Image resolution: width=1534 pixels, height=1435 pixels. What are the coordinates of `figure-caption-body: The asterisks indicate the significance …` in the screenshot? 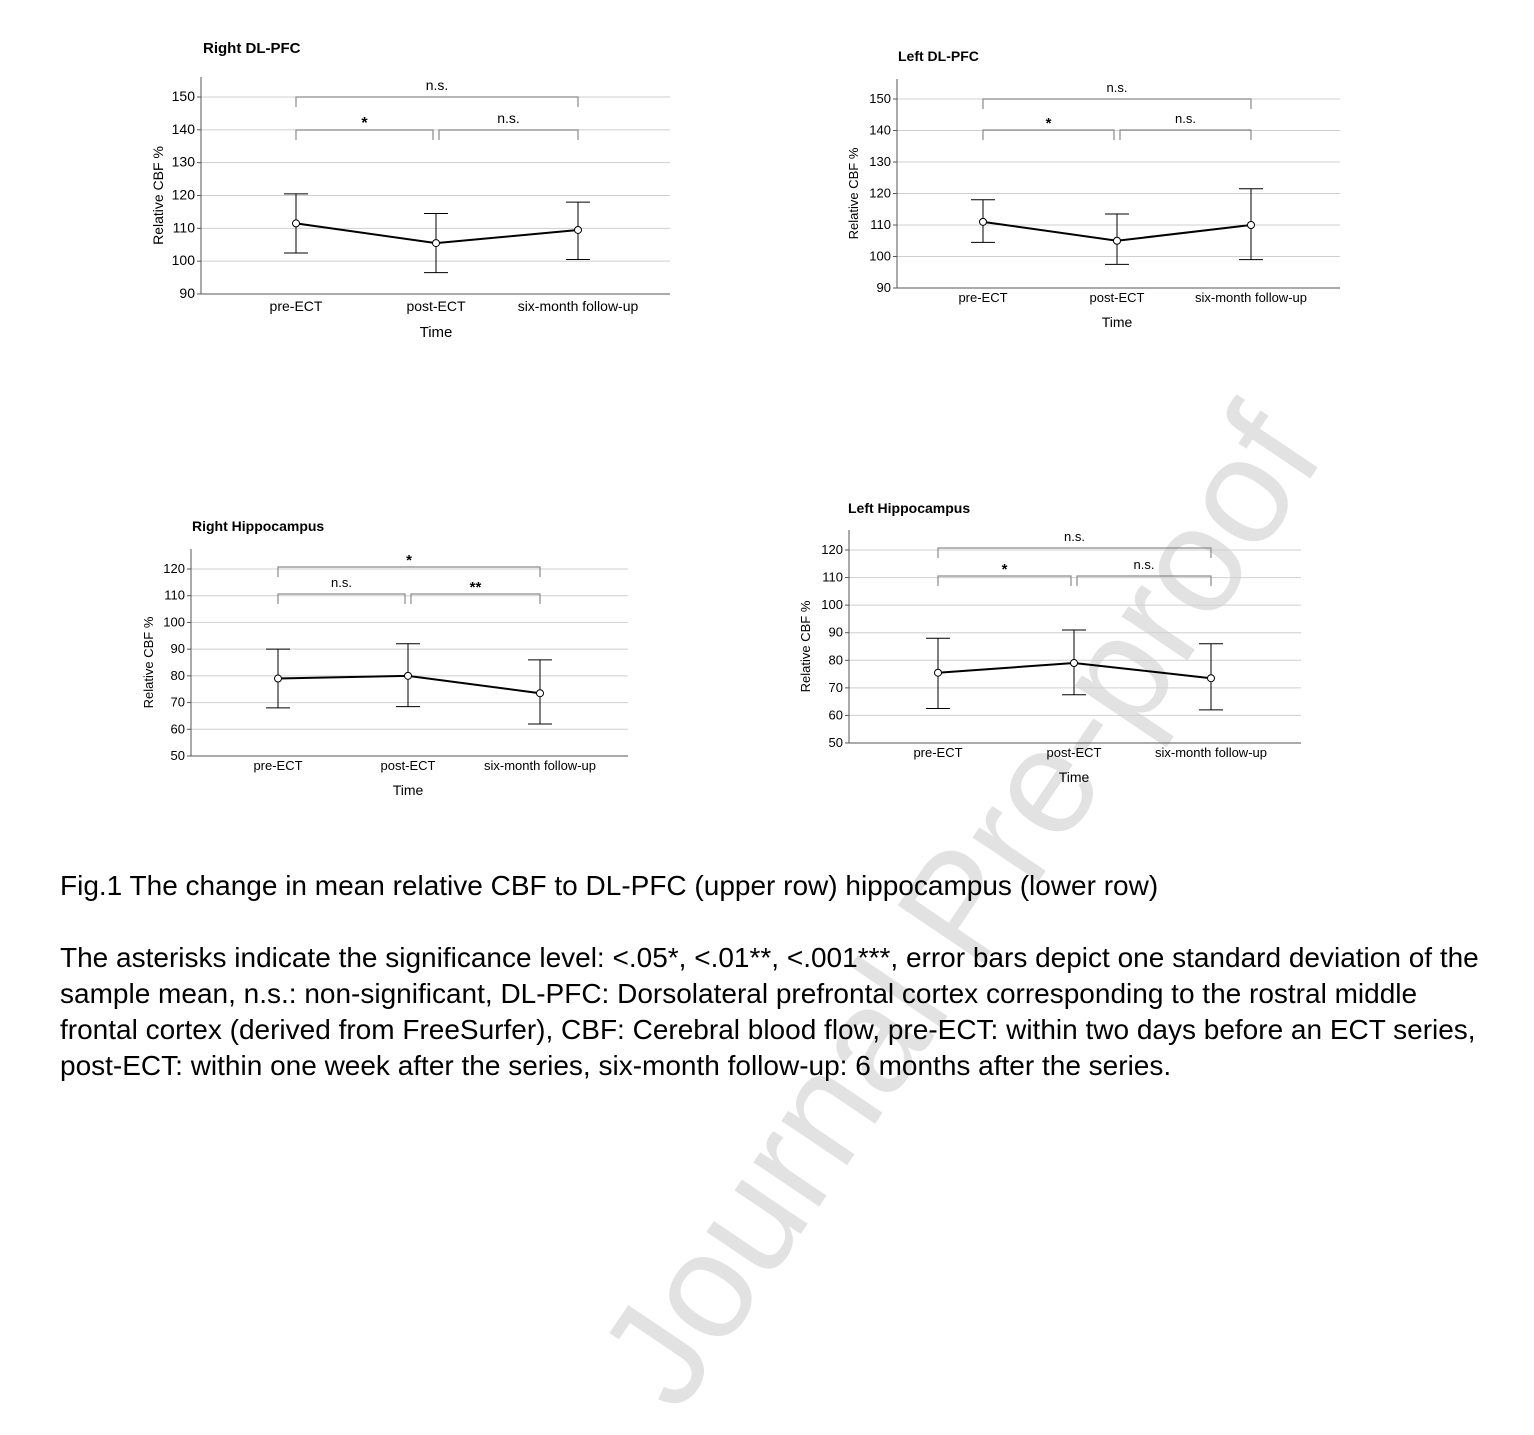 It's located at (769, 1011).